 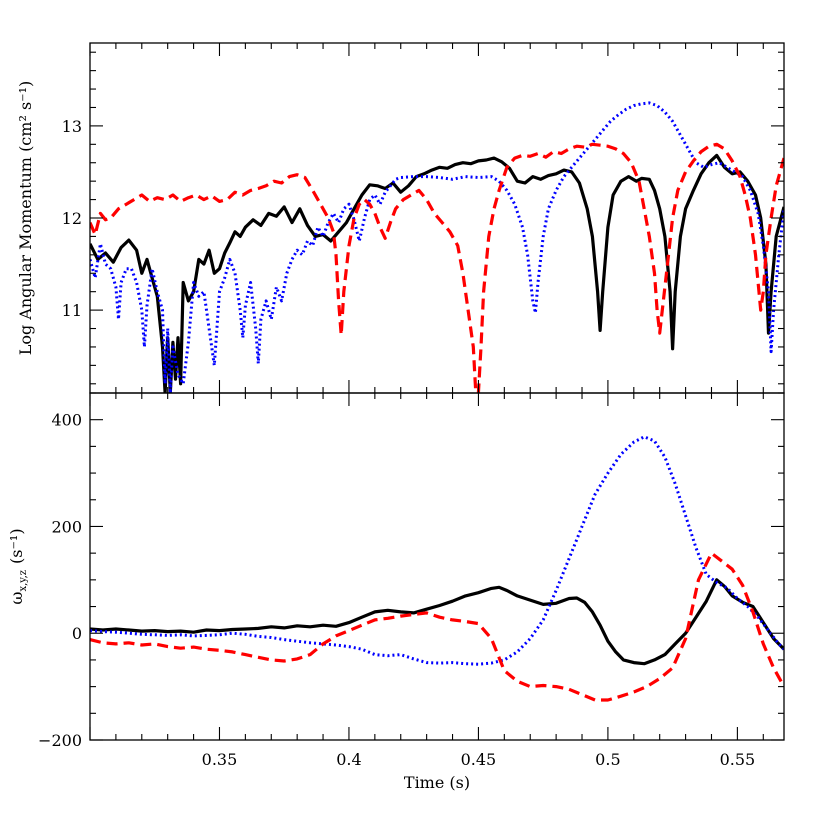 What do you see at coordinates (16, 598) in the screenshot?
I see `y-axis-label-symbol: ω` at bounding box center [16, 598].